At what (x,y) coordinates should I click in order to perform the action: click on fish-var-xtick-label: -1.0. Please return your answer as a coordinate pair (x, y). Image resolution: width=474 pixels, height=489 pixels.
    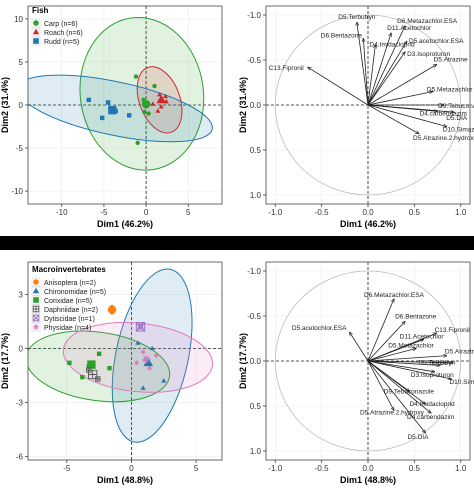
    Looking at the image, I should click on (275, 212).